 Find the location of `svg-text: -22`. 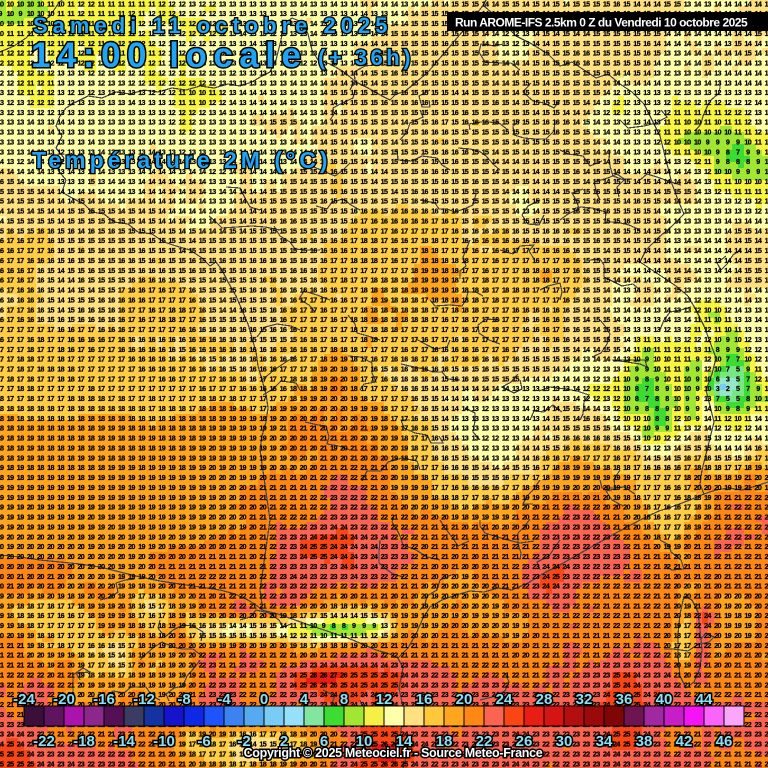

svg-text: -22 is located at coordinates (44, 741).